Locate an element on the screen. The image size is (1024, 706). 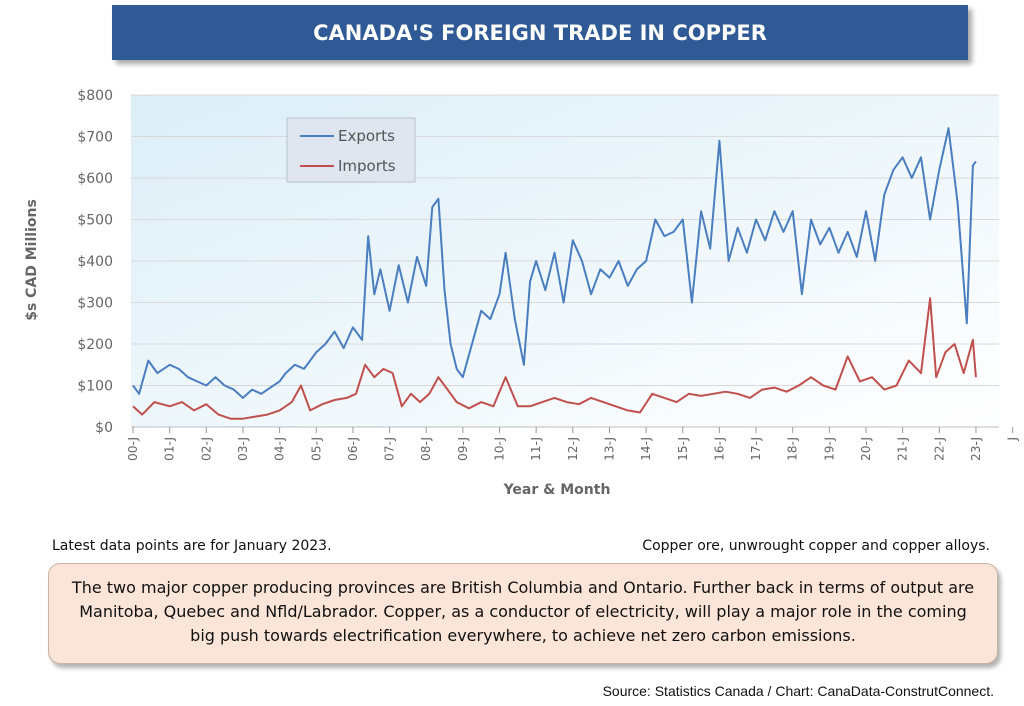
x-tick-label: 13-J is located at coordinates (609, 449).